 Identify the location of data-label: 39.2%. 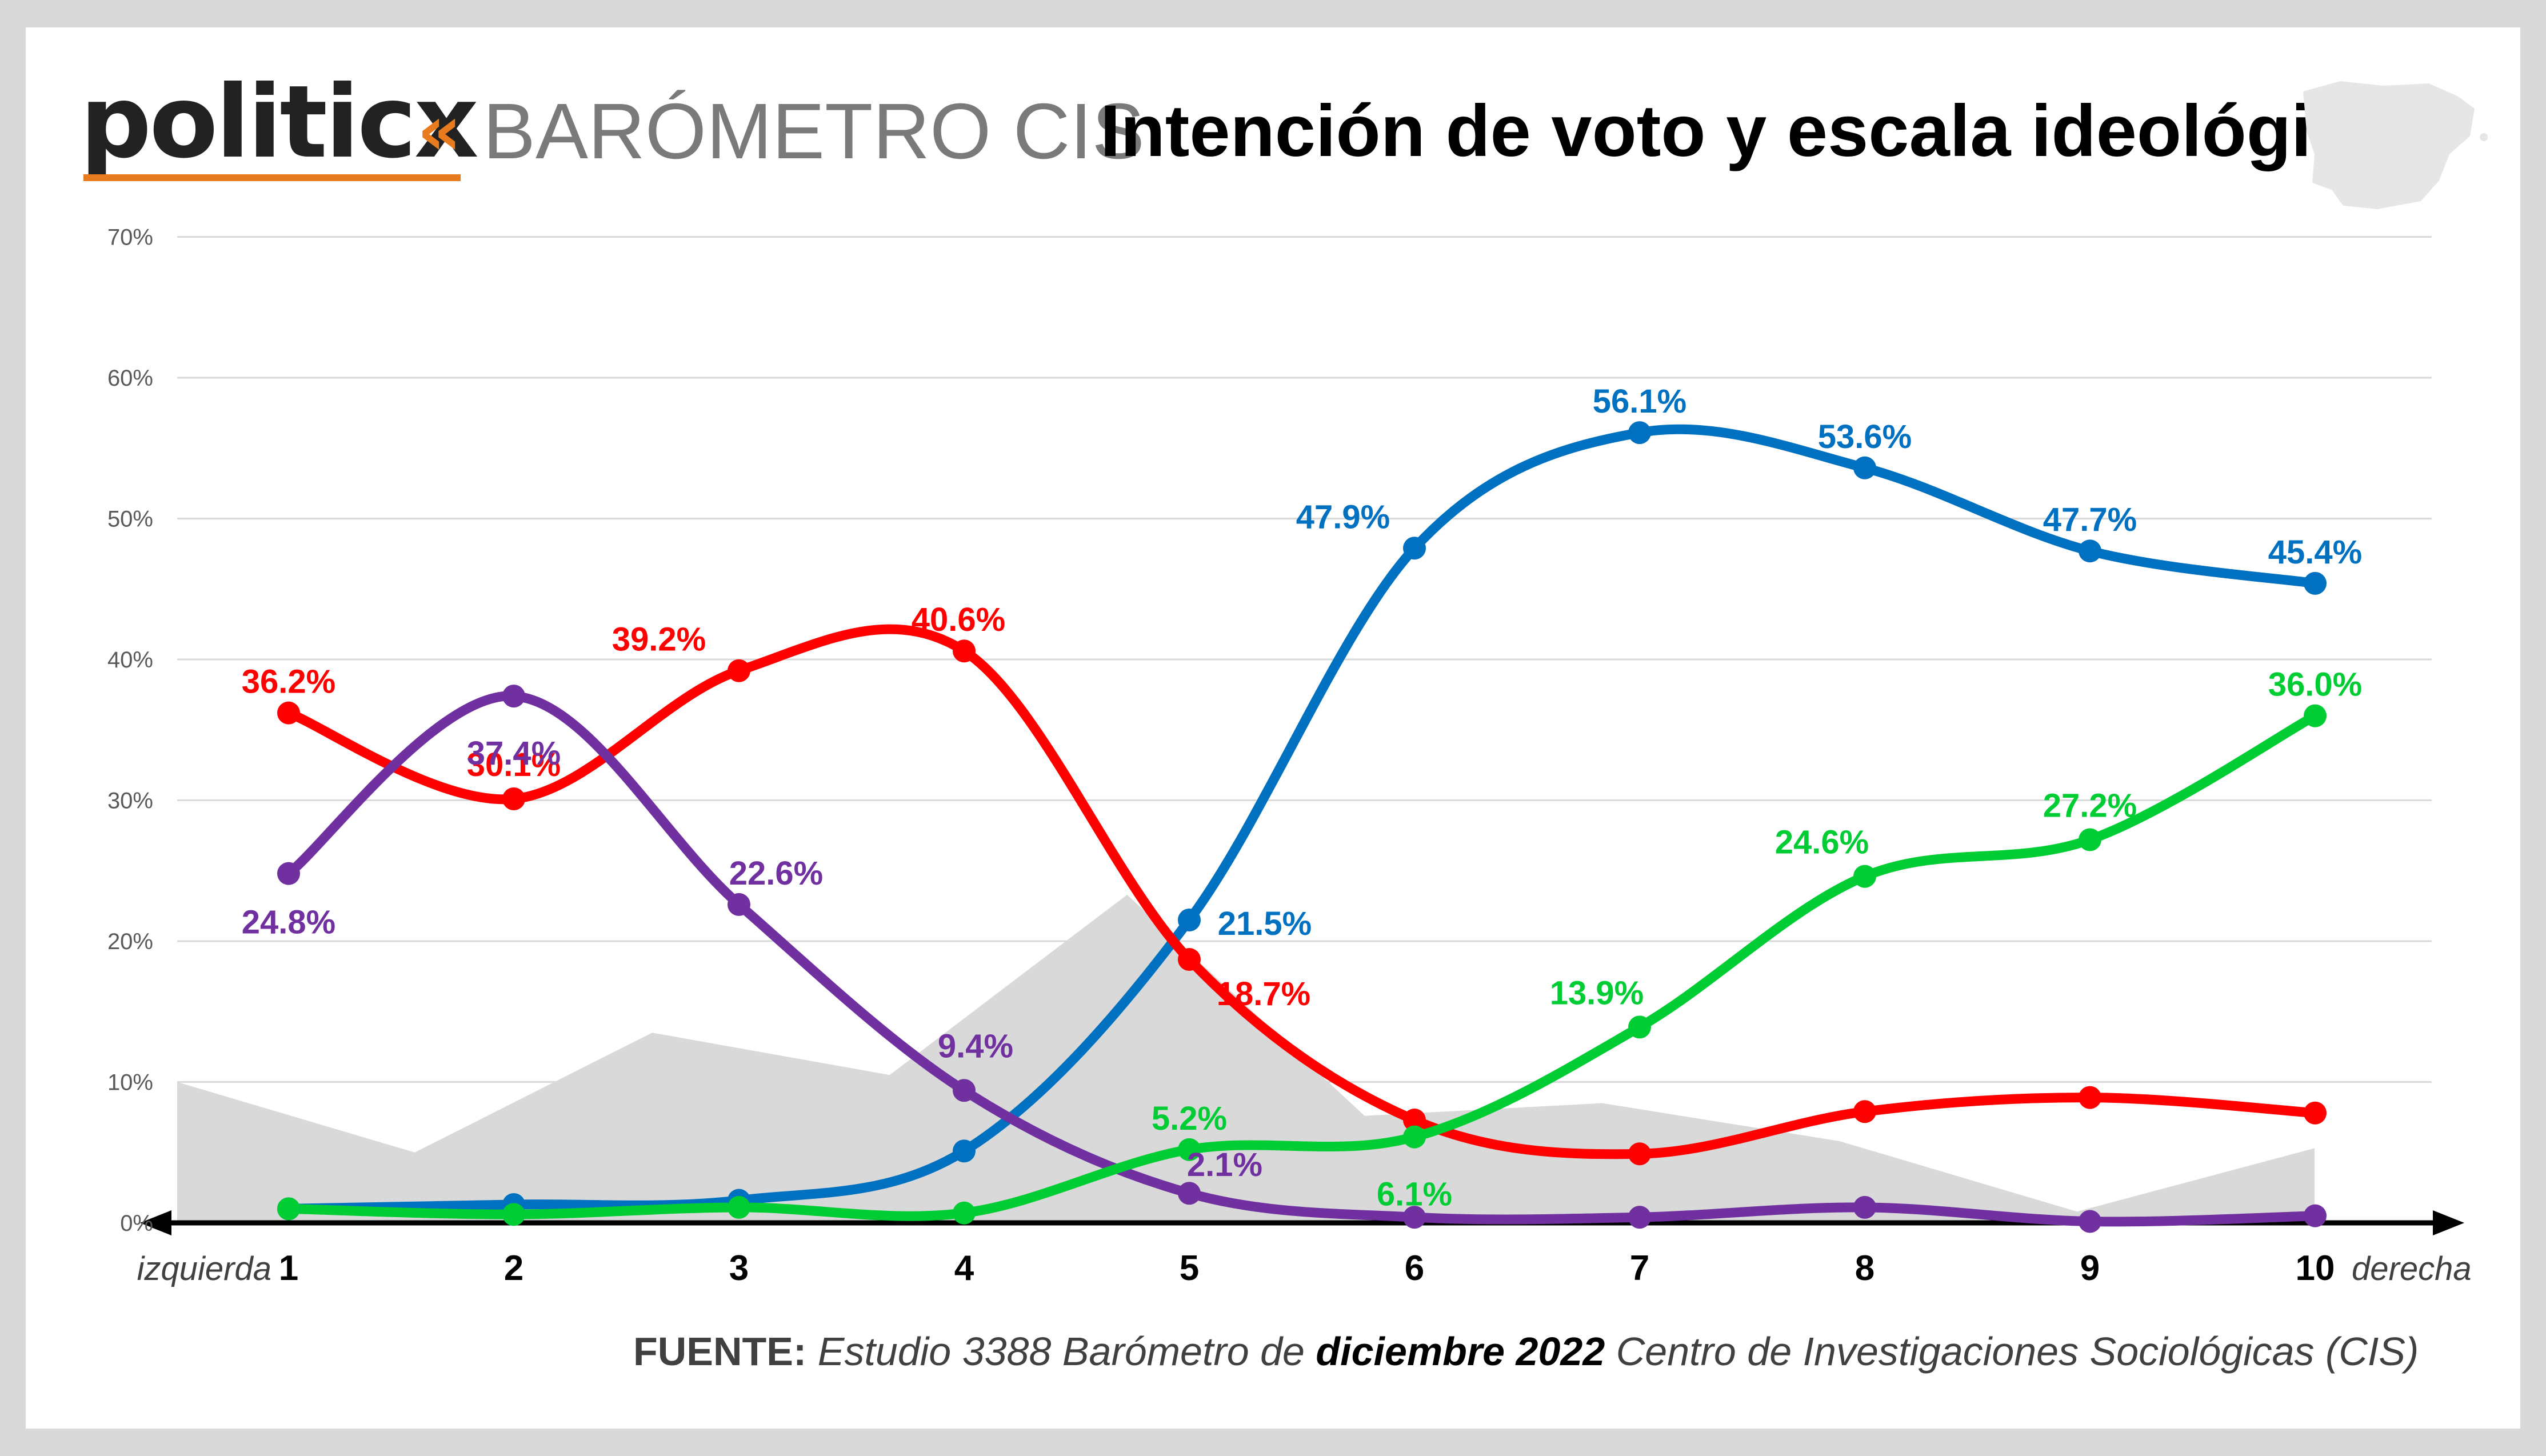
(659, 639).